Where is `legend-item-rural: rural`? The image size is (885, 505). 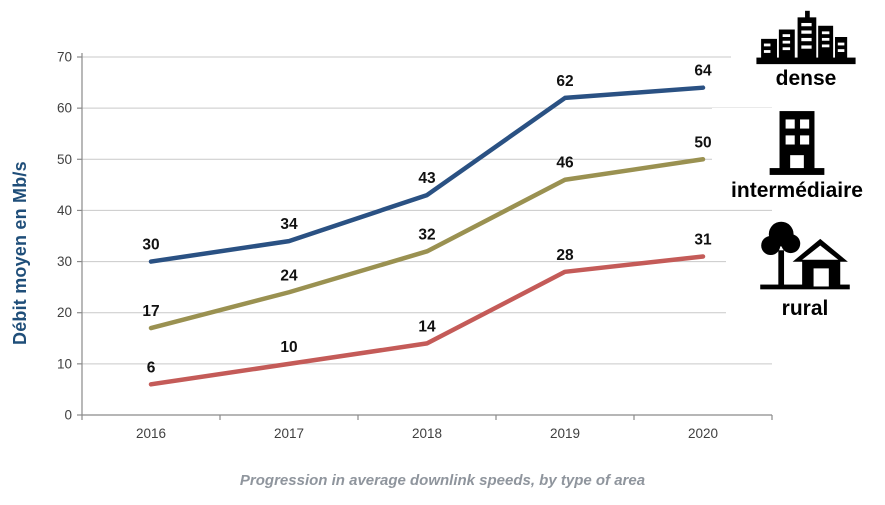
legend-item-rural: rural is located at coordinates (805, 268).